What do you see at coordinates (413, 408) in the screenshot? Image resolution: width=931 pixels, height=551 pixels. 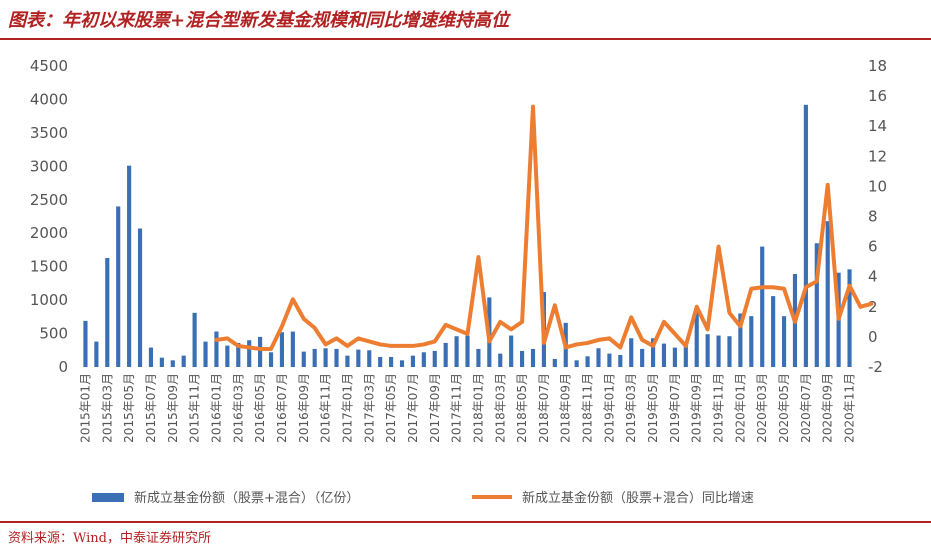 I see `x-tick-15: 2017年07月` at bounding box center [413, 408].